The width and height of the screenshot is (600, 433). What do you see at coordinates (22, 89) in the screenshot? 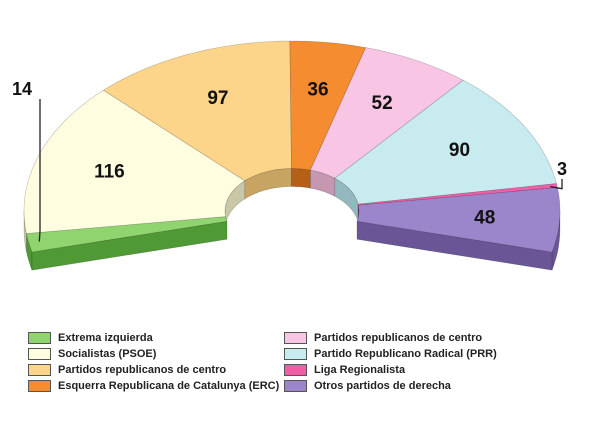
I see `seat-count-label: 14` at bounding box center [22, 89].